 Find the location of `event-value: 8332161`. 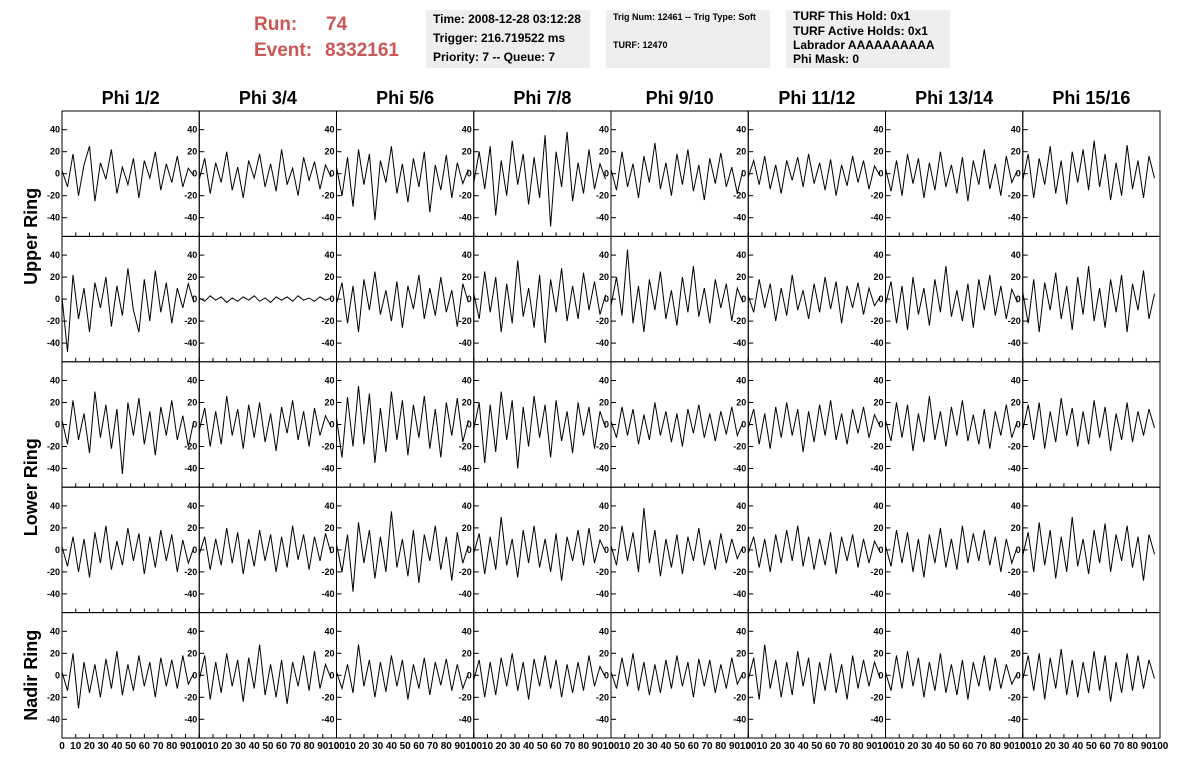

event-value: 8332161 is located at coordinates (362, 50).